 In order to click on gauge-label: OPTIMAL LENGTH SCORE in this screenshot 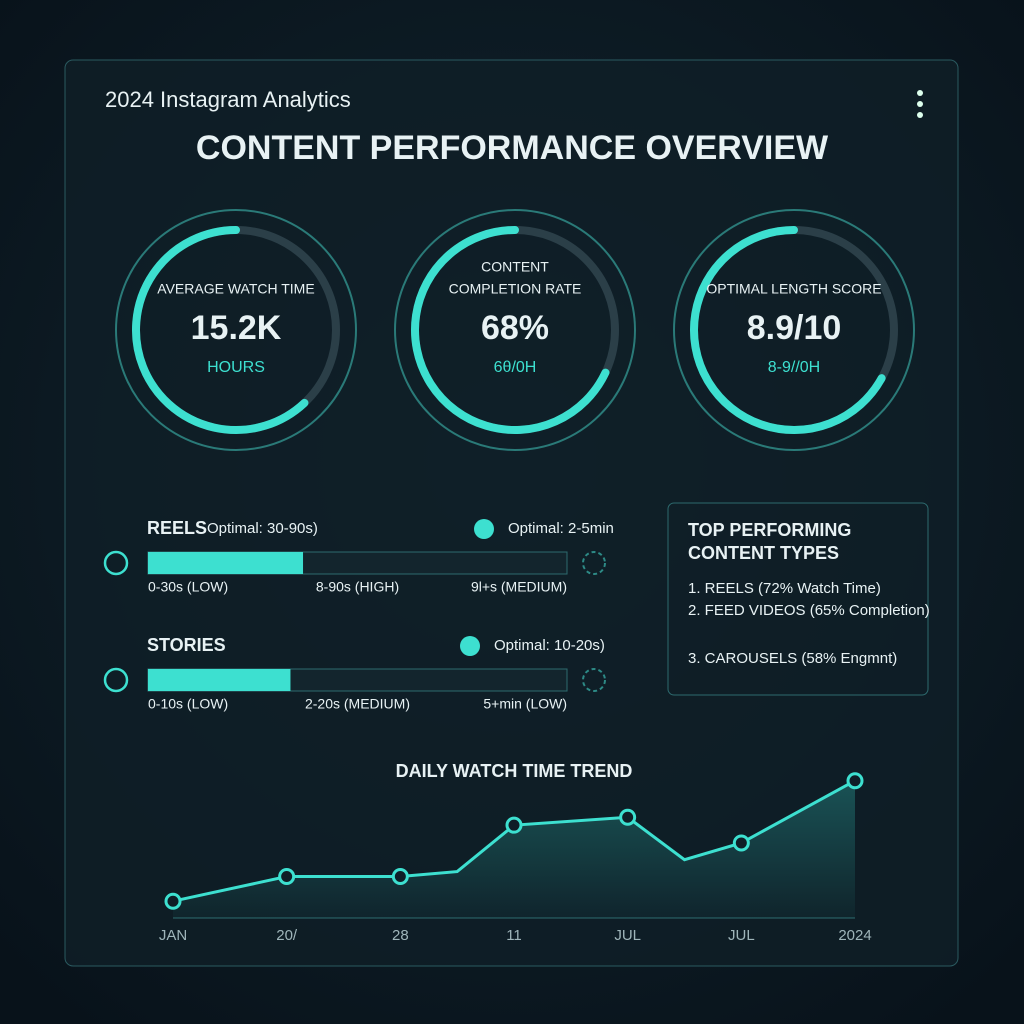, I will do `click(793, 289)`.